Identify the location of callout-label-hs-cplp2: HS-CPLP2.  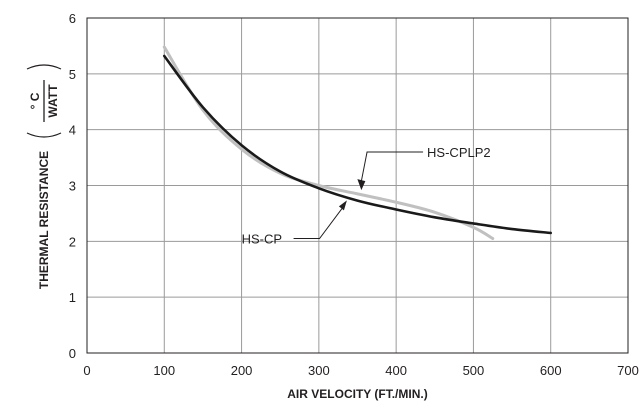
(459, 152).